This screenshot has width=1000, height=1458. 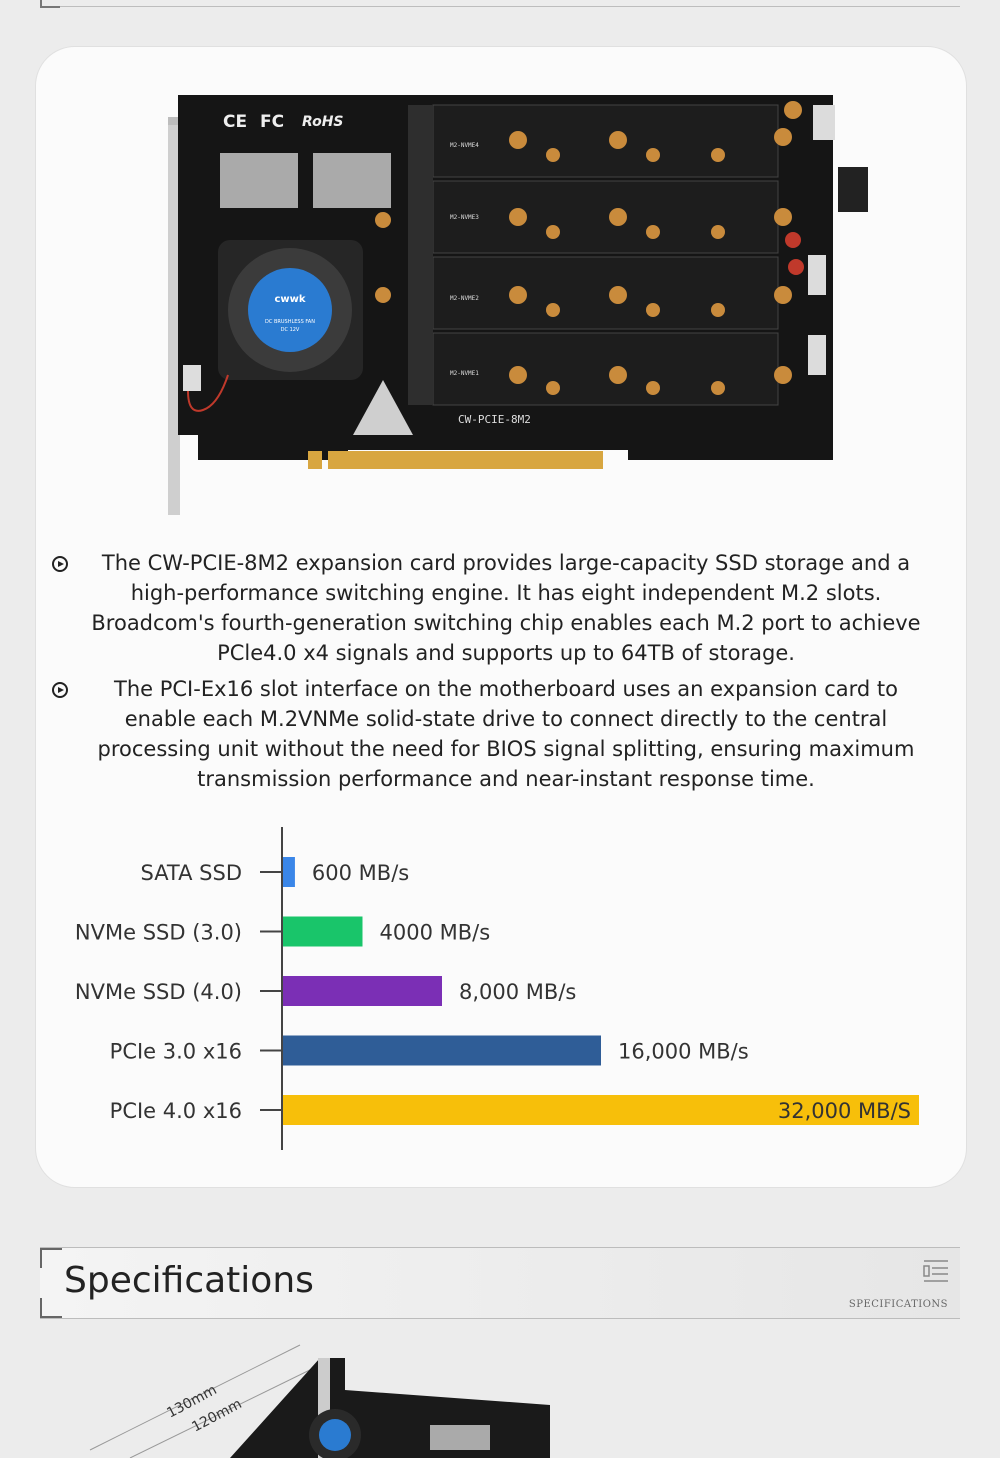 What do you see at coordinates (500, 3) in the screenshot?
I see `top-divider` at bounding box center [500, 3].